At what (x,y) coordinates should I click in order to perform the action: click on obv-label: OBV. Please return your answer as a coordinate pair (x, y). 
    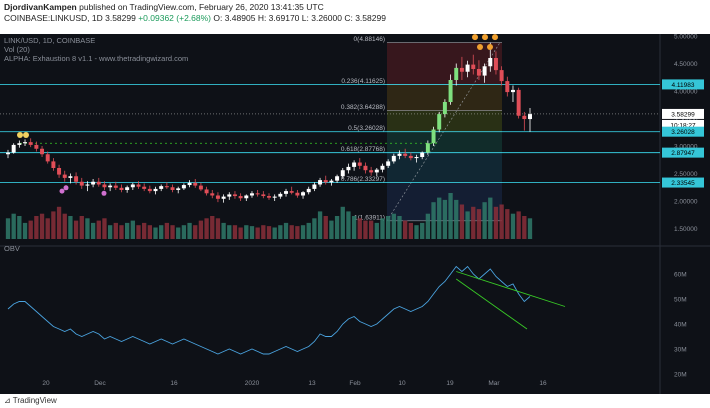
    Looking at the image, I should click on (12, 248).